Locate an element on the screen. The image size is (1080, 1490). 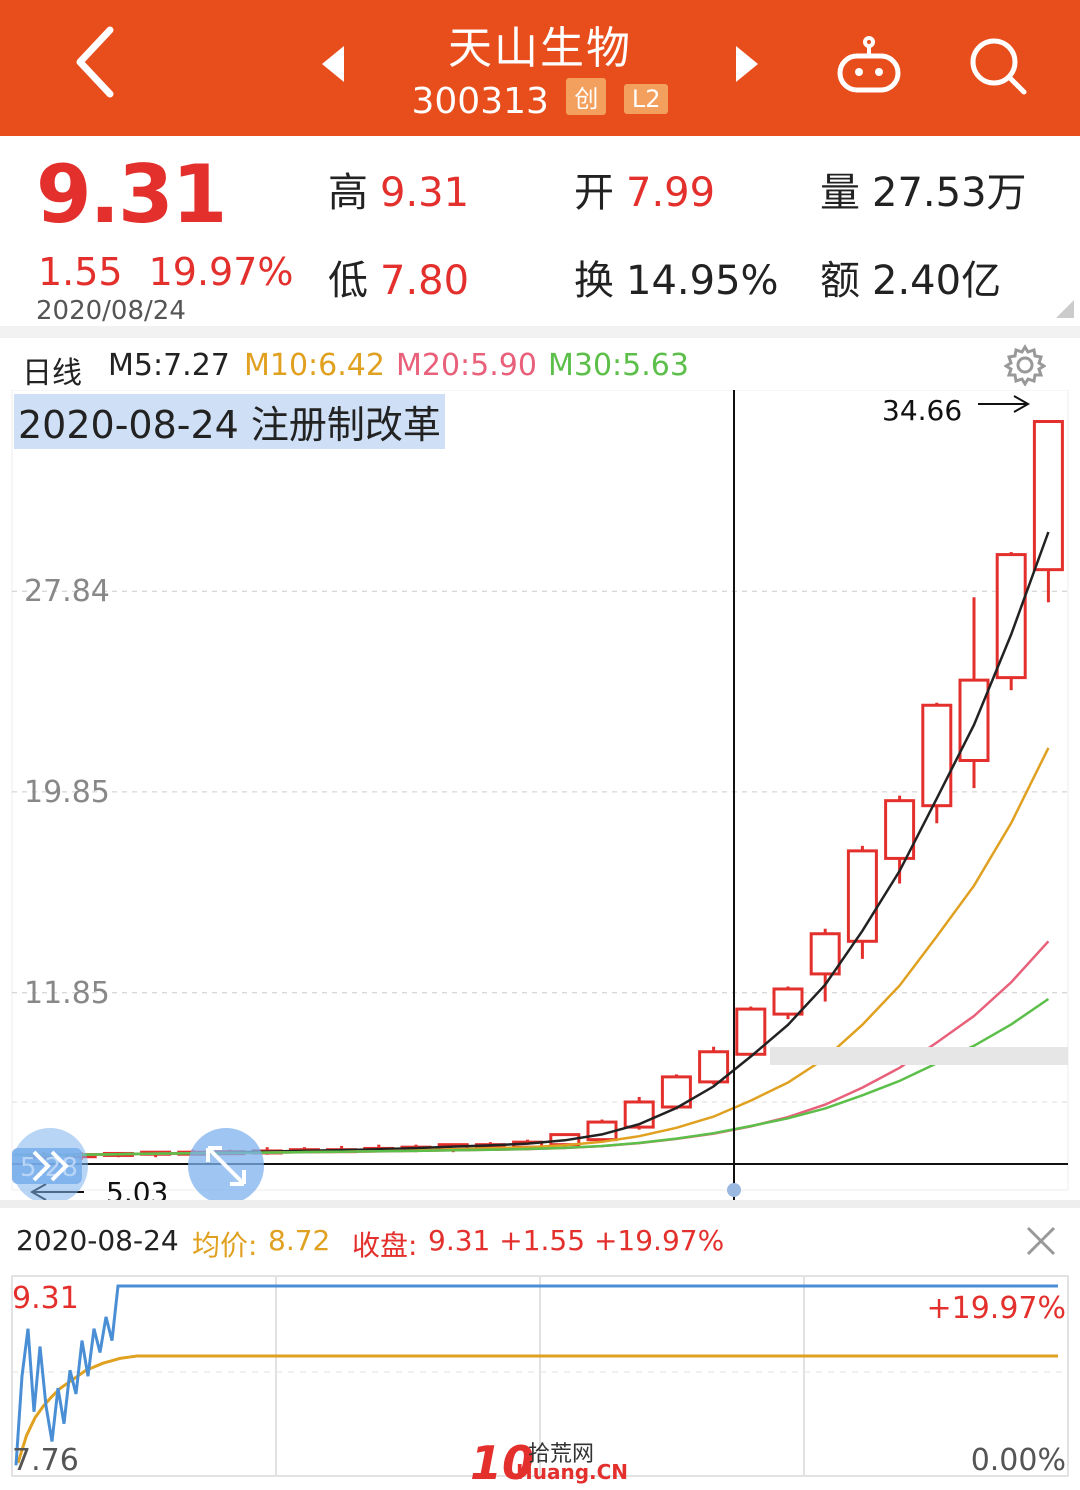
price-line is located at coordinates (536, 1375).